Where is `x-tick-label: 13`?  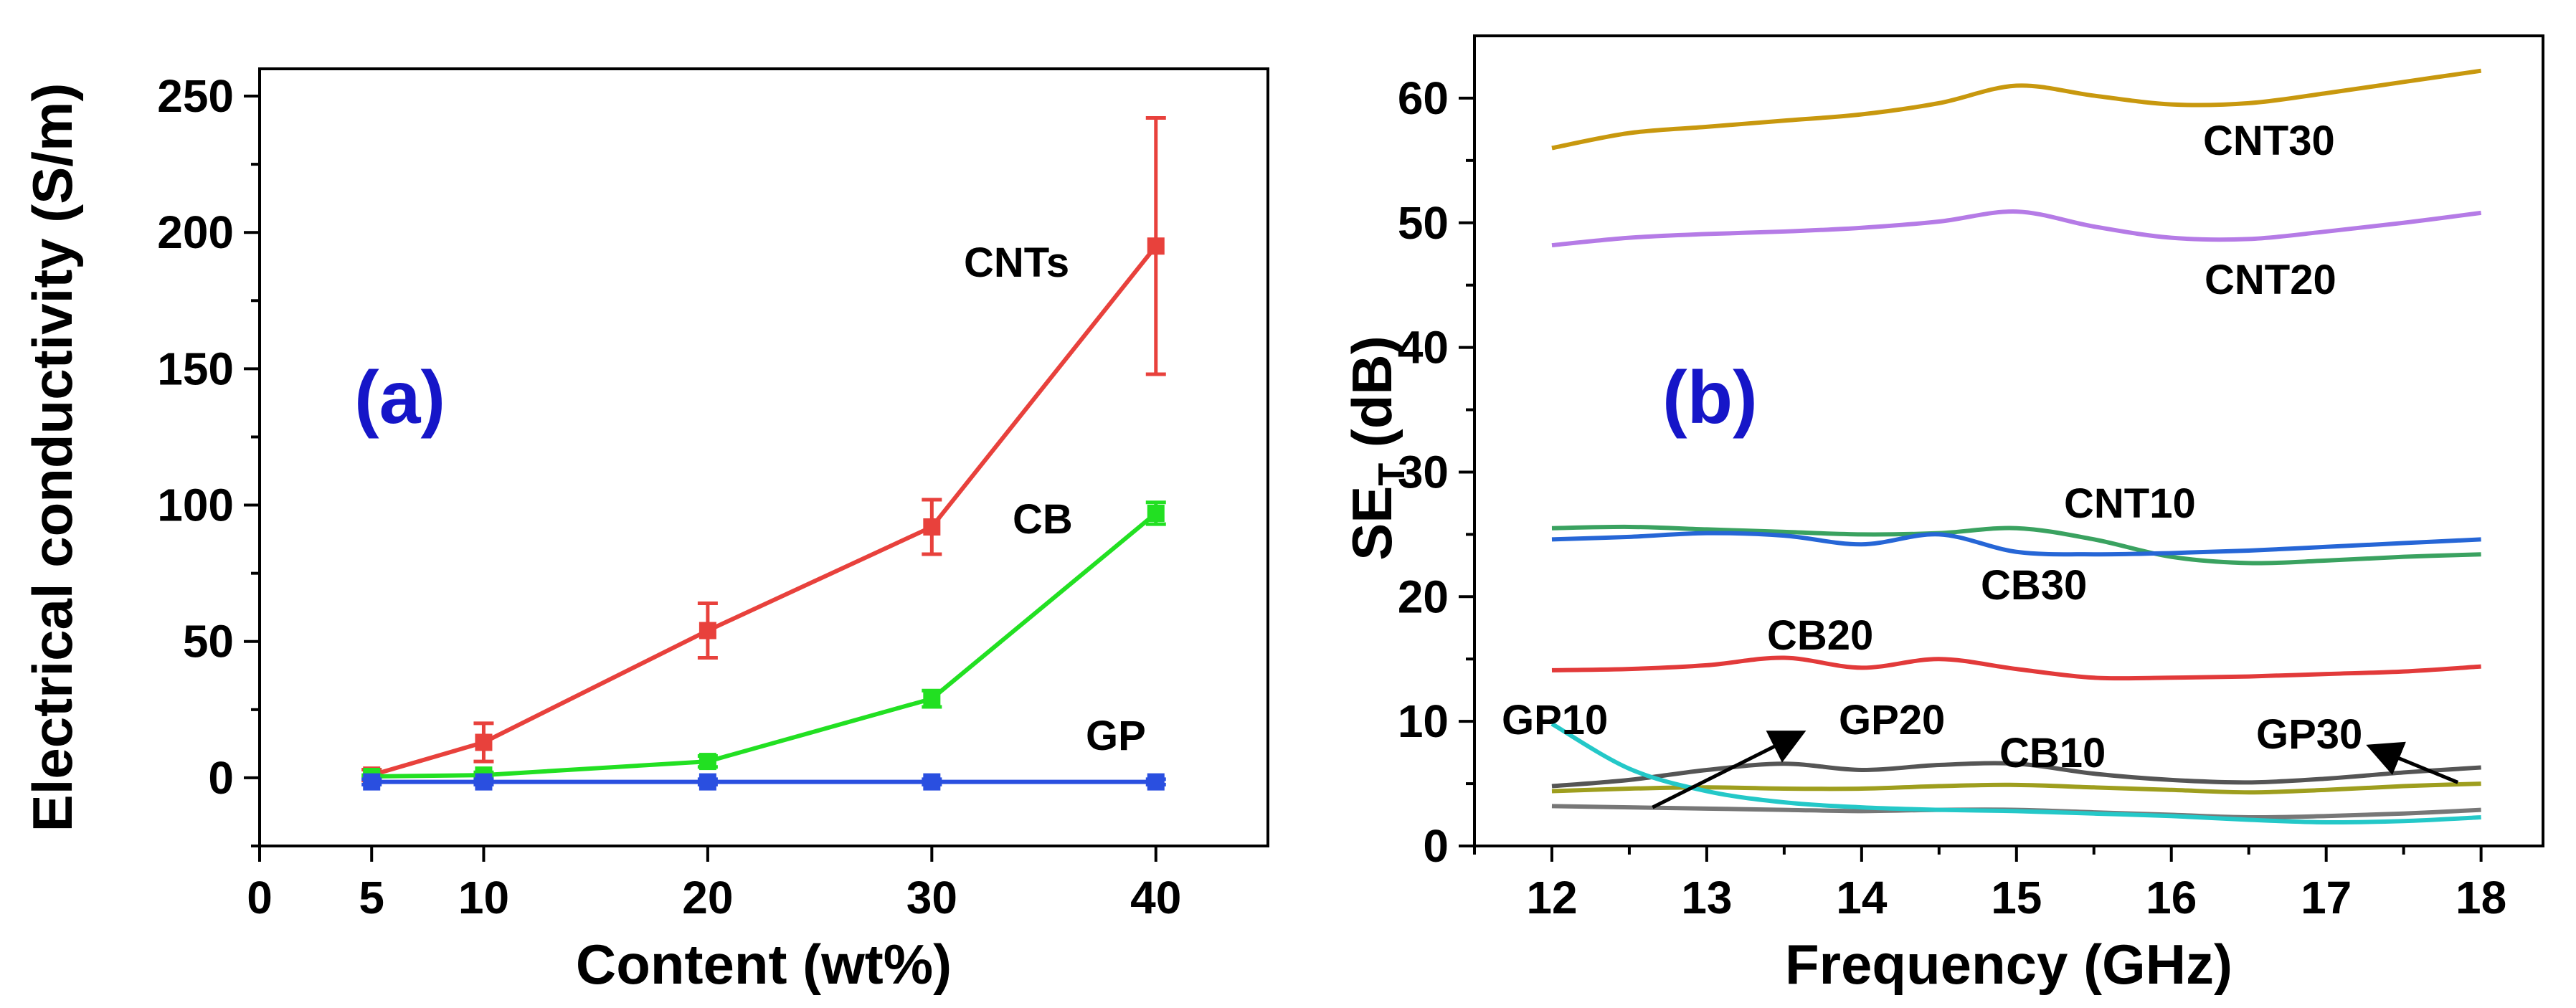
x-tick-label: 13 is located at coordinates (1706, 897).